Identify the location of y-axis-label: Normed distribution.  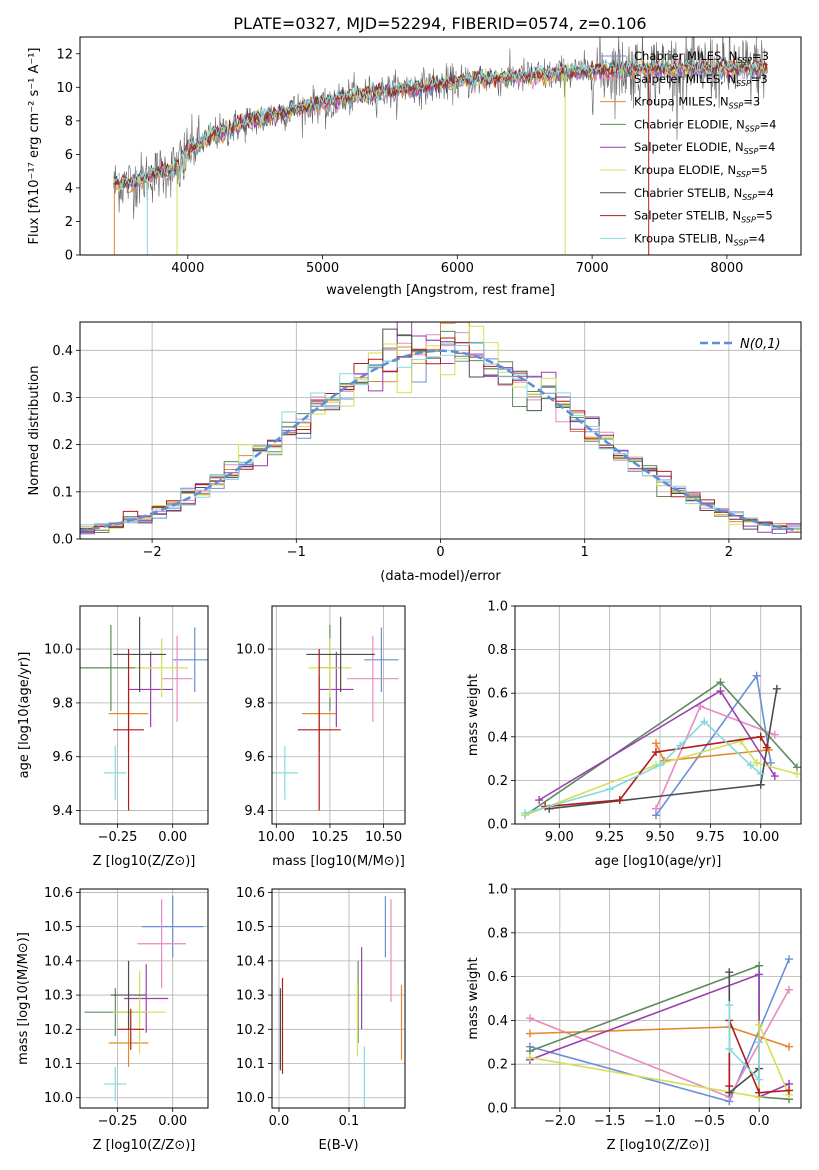
(34, 431).